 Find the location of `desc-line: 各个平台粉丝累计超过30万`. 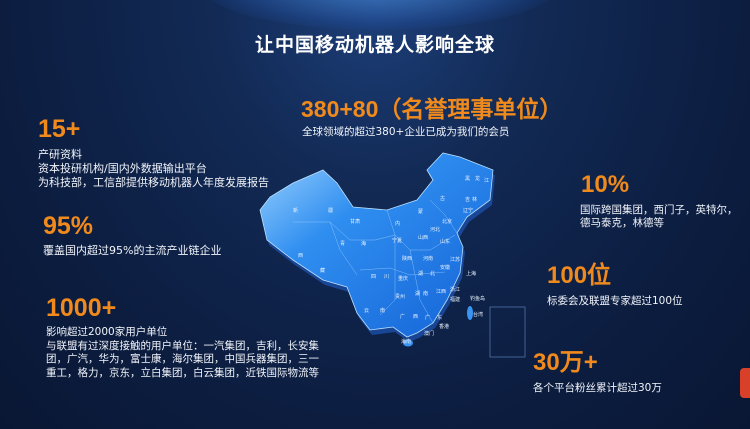

desc-line: 各个平台粉丝累计超过30万 is located at coordinates (597, 388).